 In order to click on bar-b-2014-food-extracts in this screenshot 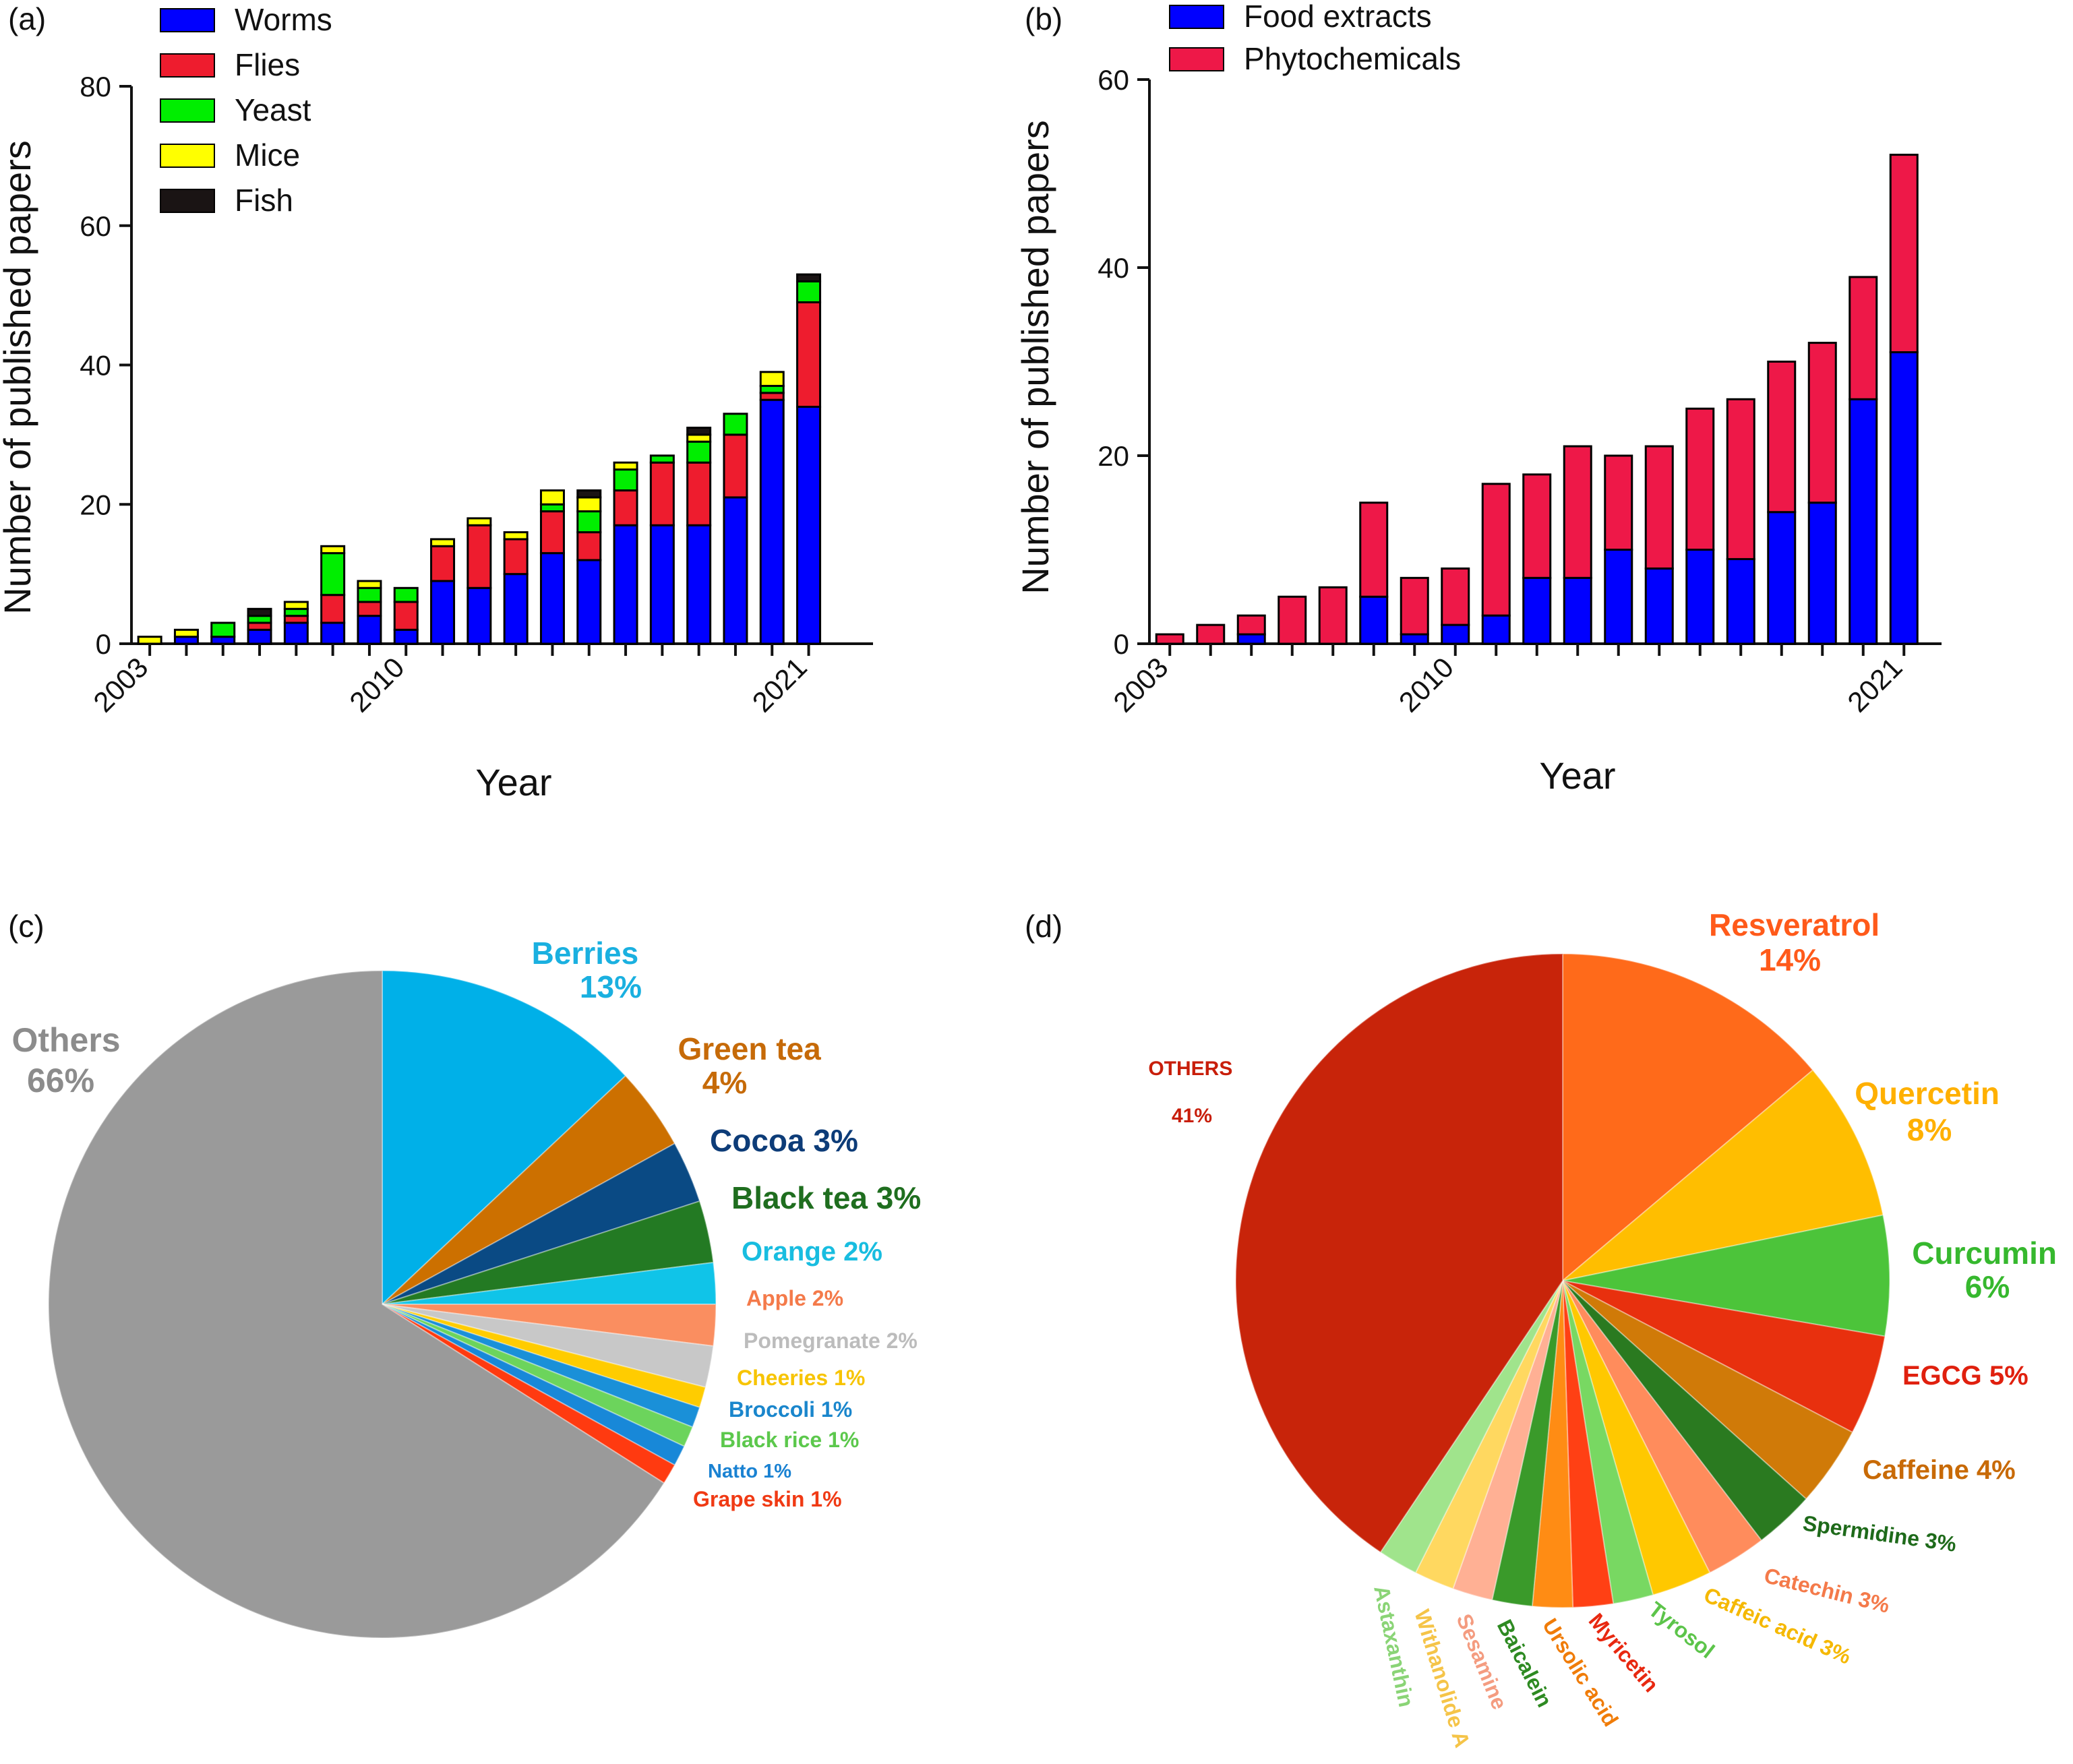, I will do `click(1618, 597)`.